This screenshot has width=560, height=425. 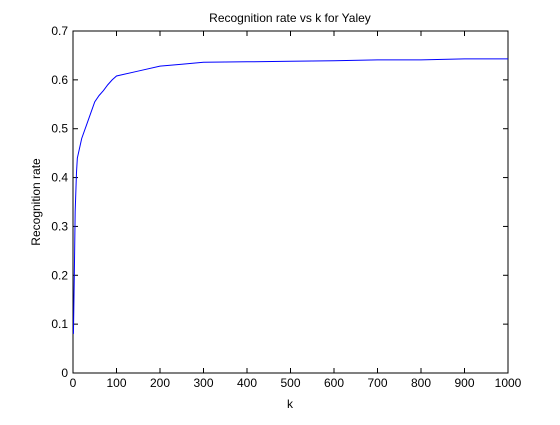 I want to click on y-tick-label: 0.1, so click(x=59, y=324).